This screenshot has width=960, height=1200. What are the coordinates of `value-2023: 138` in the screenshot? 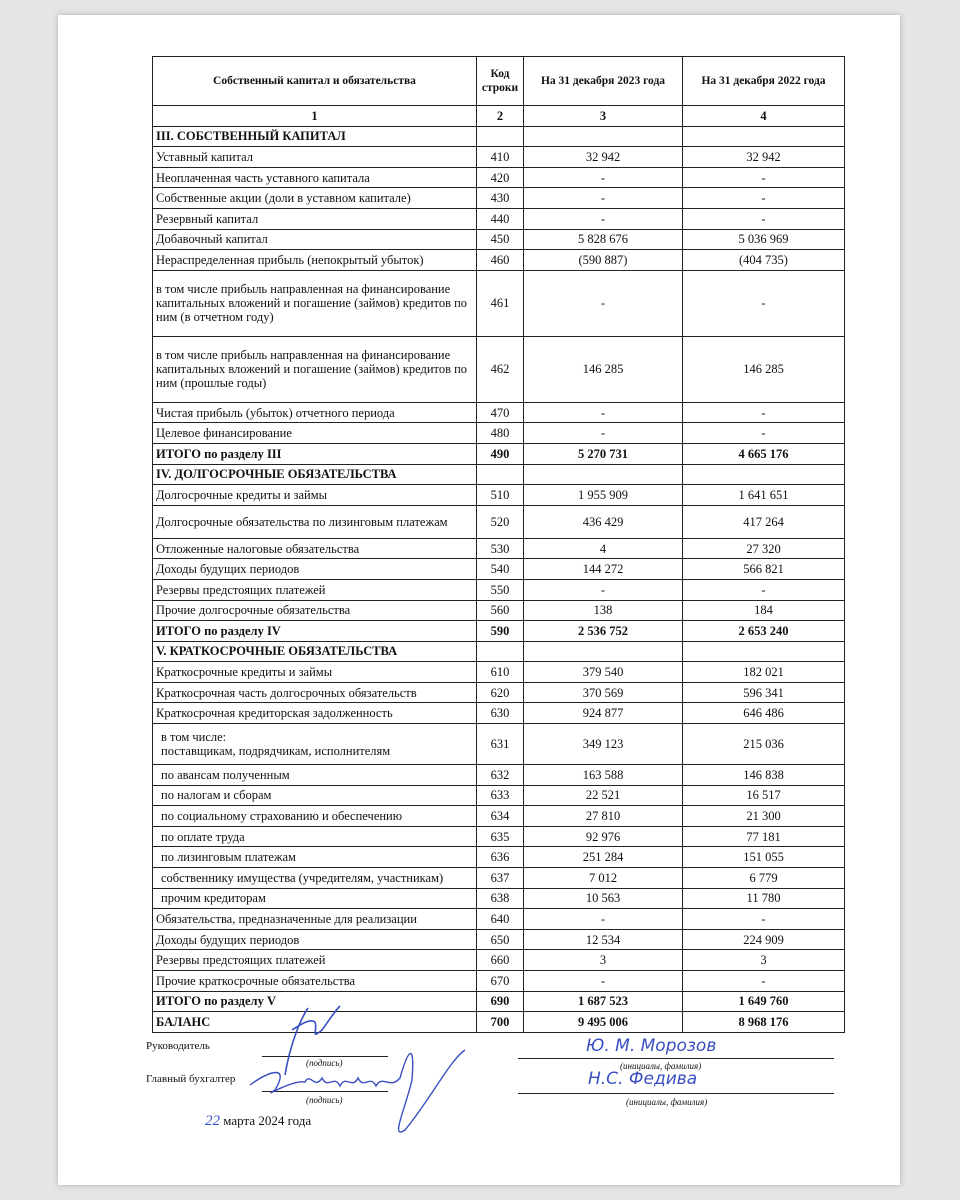 It's located at (603, 610).